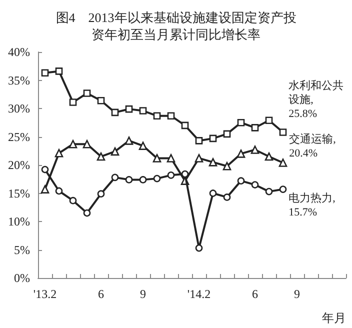 Image resolution: width=352 pixels, height=328 pixels. I want to click on y-tick-label: 35%, so click(19, 80).